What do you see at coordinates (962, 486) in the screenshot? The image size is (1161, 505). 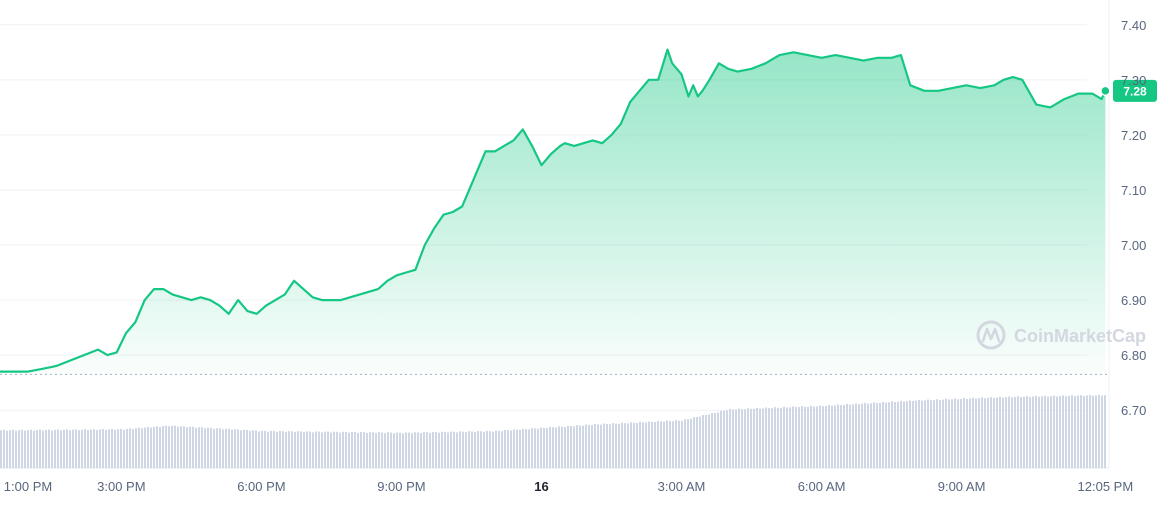 I see `x-tick-label: 9:00 AM` at bounding box center [962, 486].